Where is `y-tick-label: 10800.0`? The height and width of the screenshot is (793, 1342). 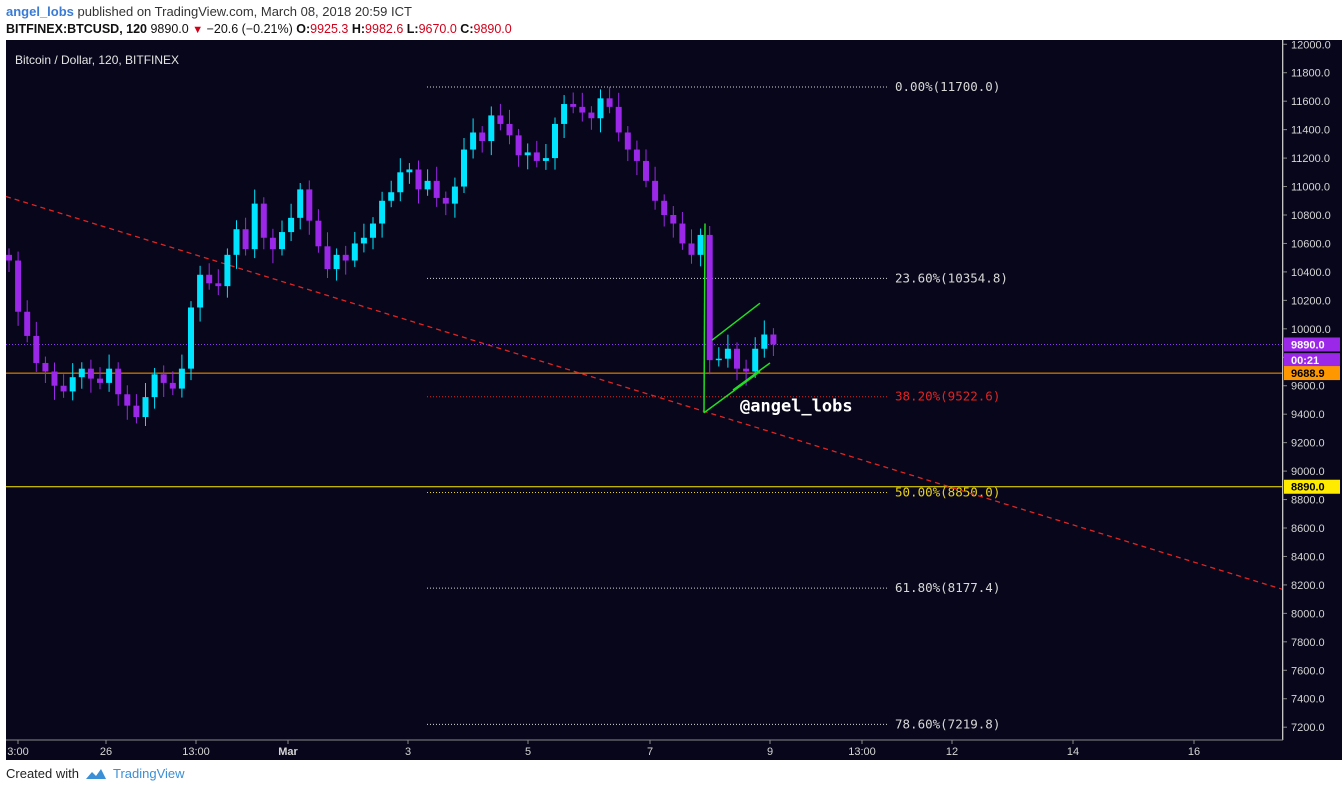 y-tick-label: 10800.0 is located at coordinates (1311, 216).